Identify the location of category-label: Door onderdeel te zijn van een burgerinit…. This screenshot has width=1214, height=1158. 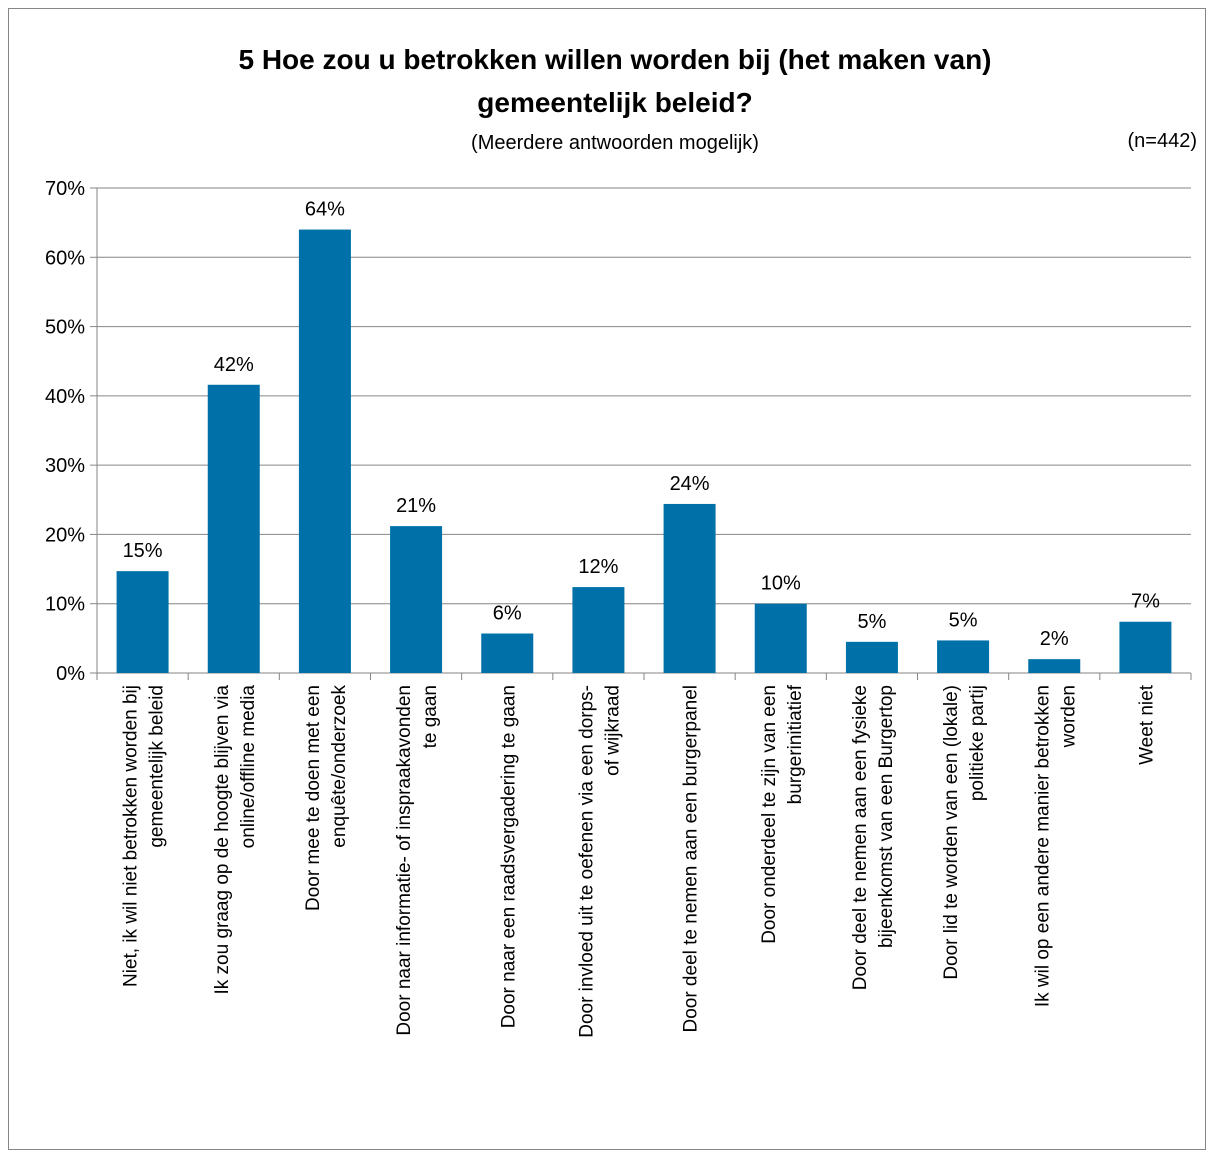
(782, 814).